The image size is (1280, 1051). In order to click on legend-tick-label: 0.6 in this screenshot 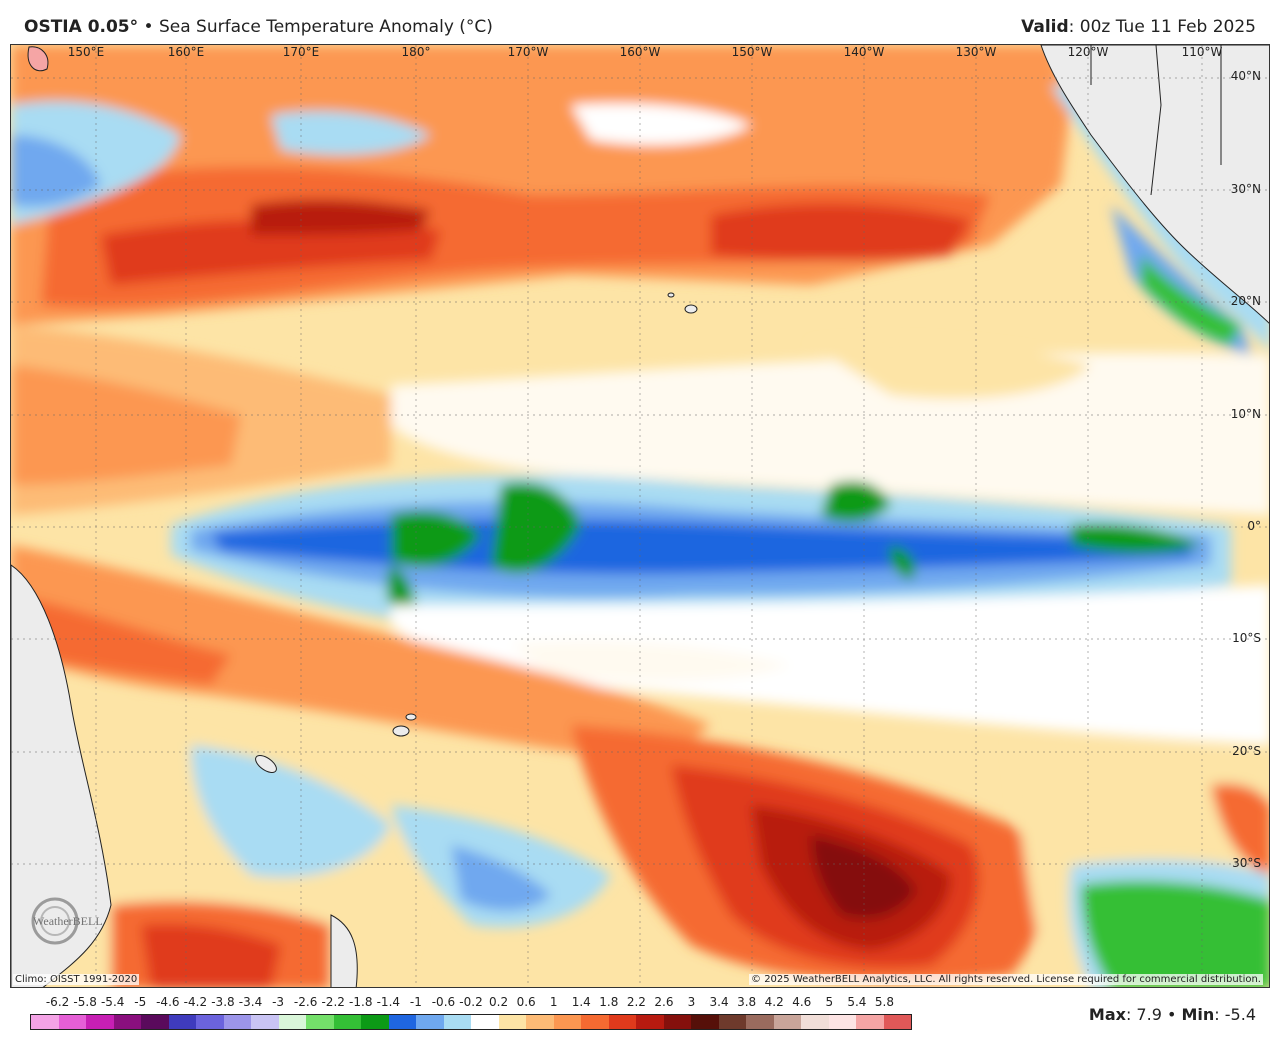, I will do `click(526, 1002)`.